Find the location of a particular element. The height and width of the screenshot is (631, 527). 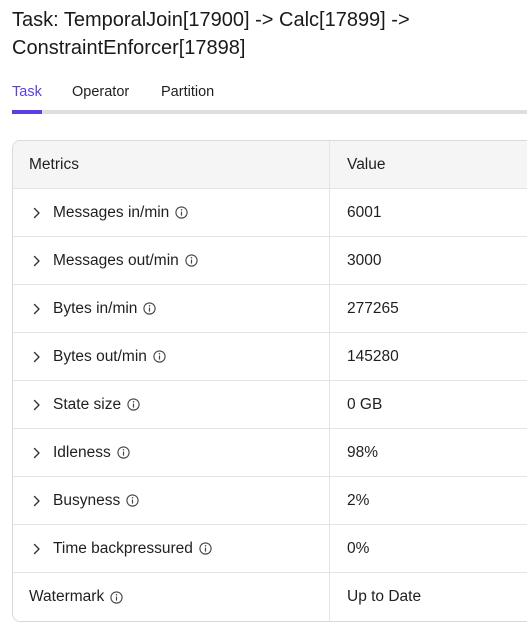

metric-label: Idleness is located at coordinates (82, 452).